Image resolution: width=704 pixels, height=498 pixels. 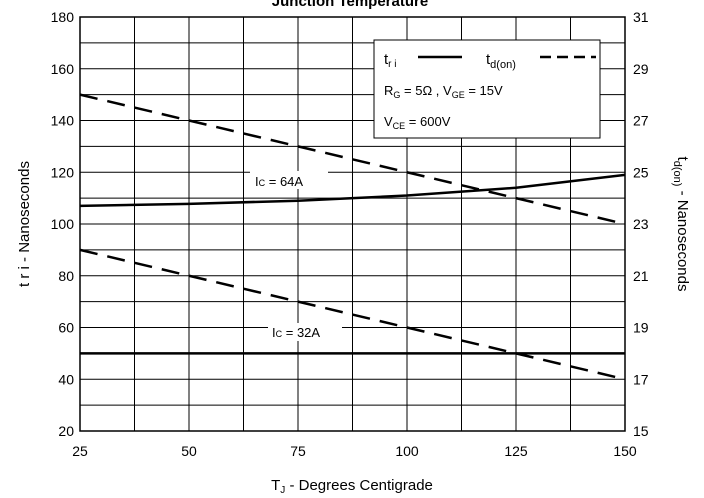 What do you see at coordinates (641, 17) in the screenshot?
I see `y2-tick-label: 31` at bounding box center [641, 17].